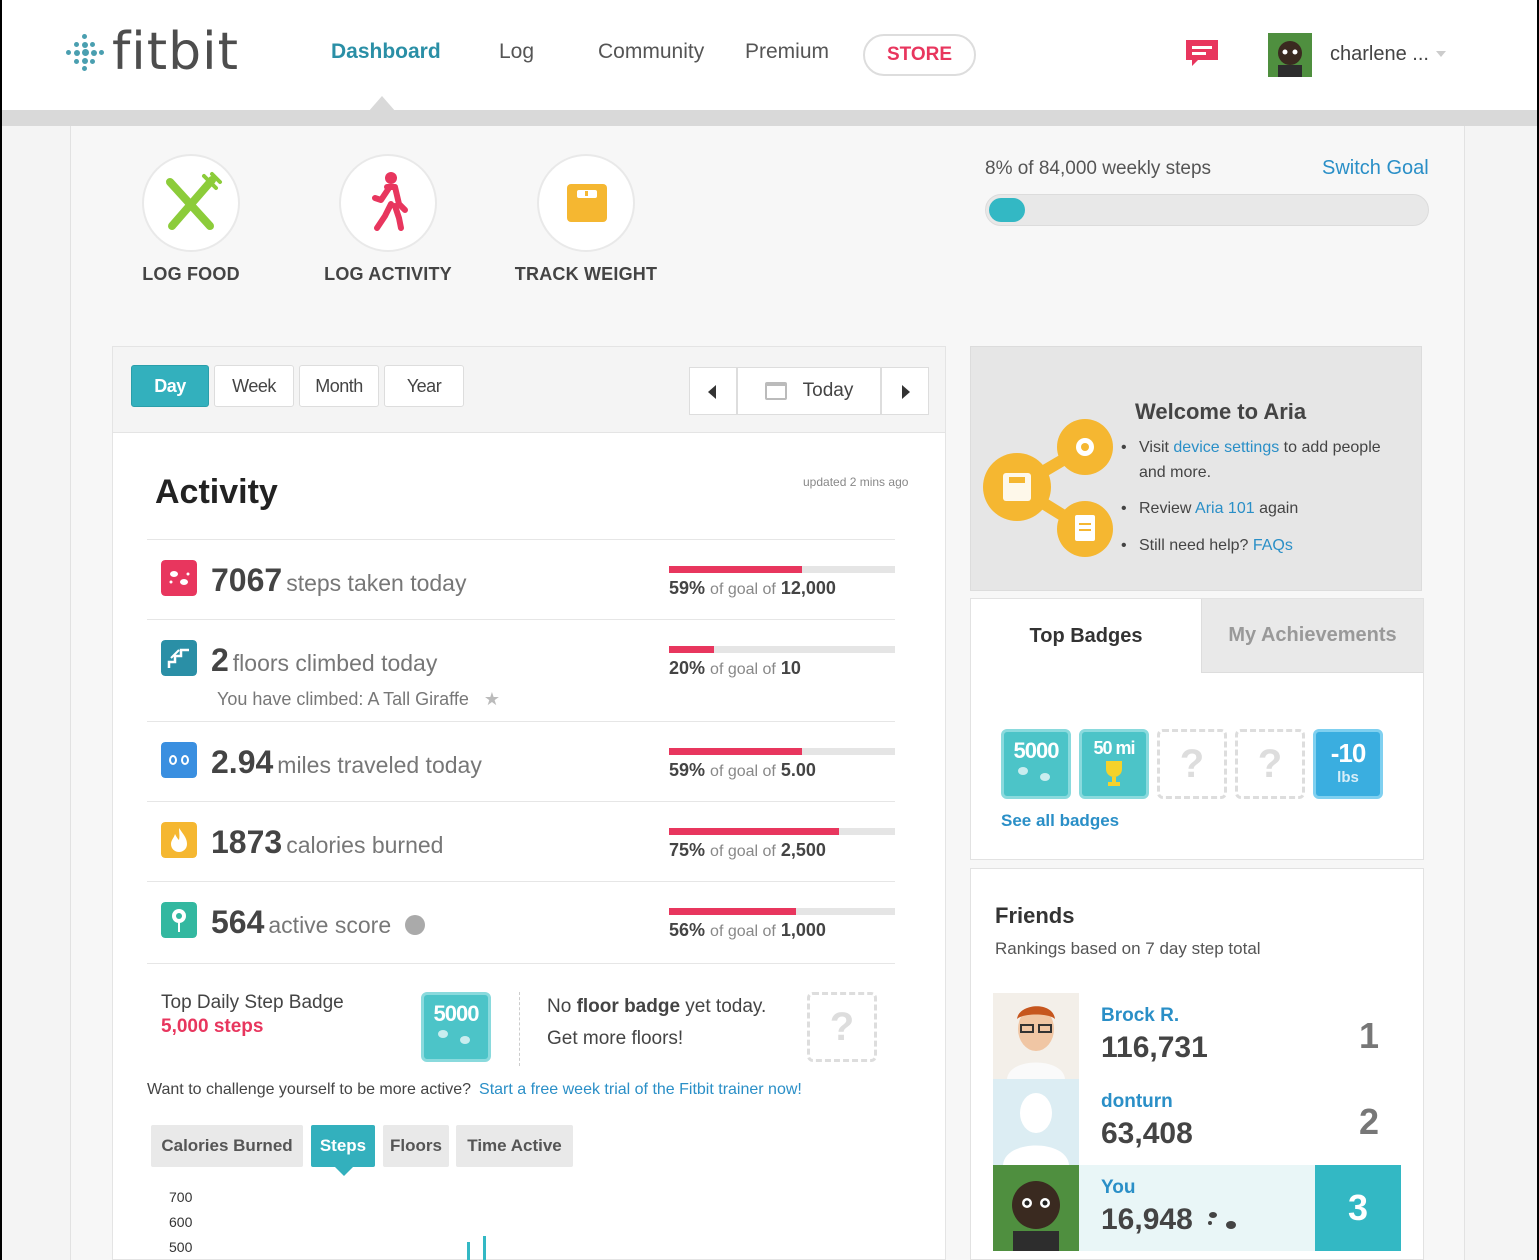 This screenshot has height=1260, width=1539. I want to click on active-tab-caret, so click(344, 1171).